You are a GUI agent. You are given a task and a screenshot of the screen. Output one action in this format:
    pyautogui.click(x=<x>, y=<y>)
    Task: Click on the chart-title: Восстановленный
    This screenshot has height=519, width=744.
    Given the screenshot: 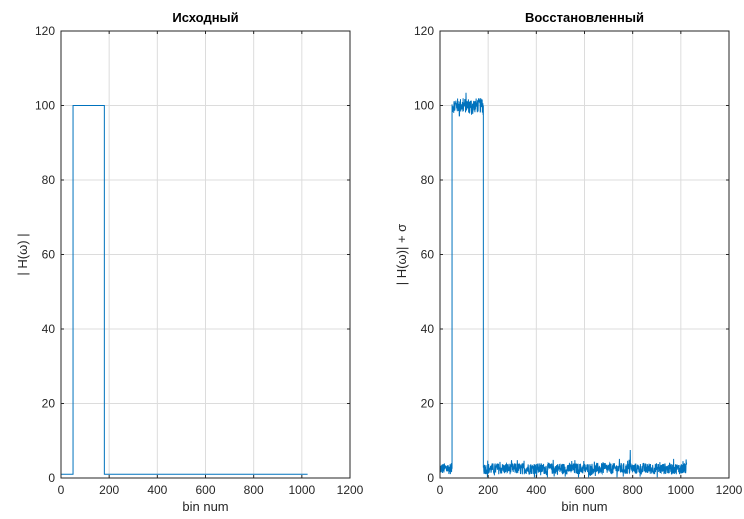 What is the action you would take?
    pyautogui.click(x=584, y=17)
    